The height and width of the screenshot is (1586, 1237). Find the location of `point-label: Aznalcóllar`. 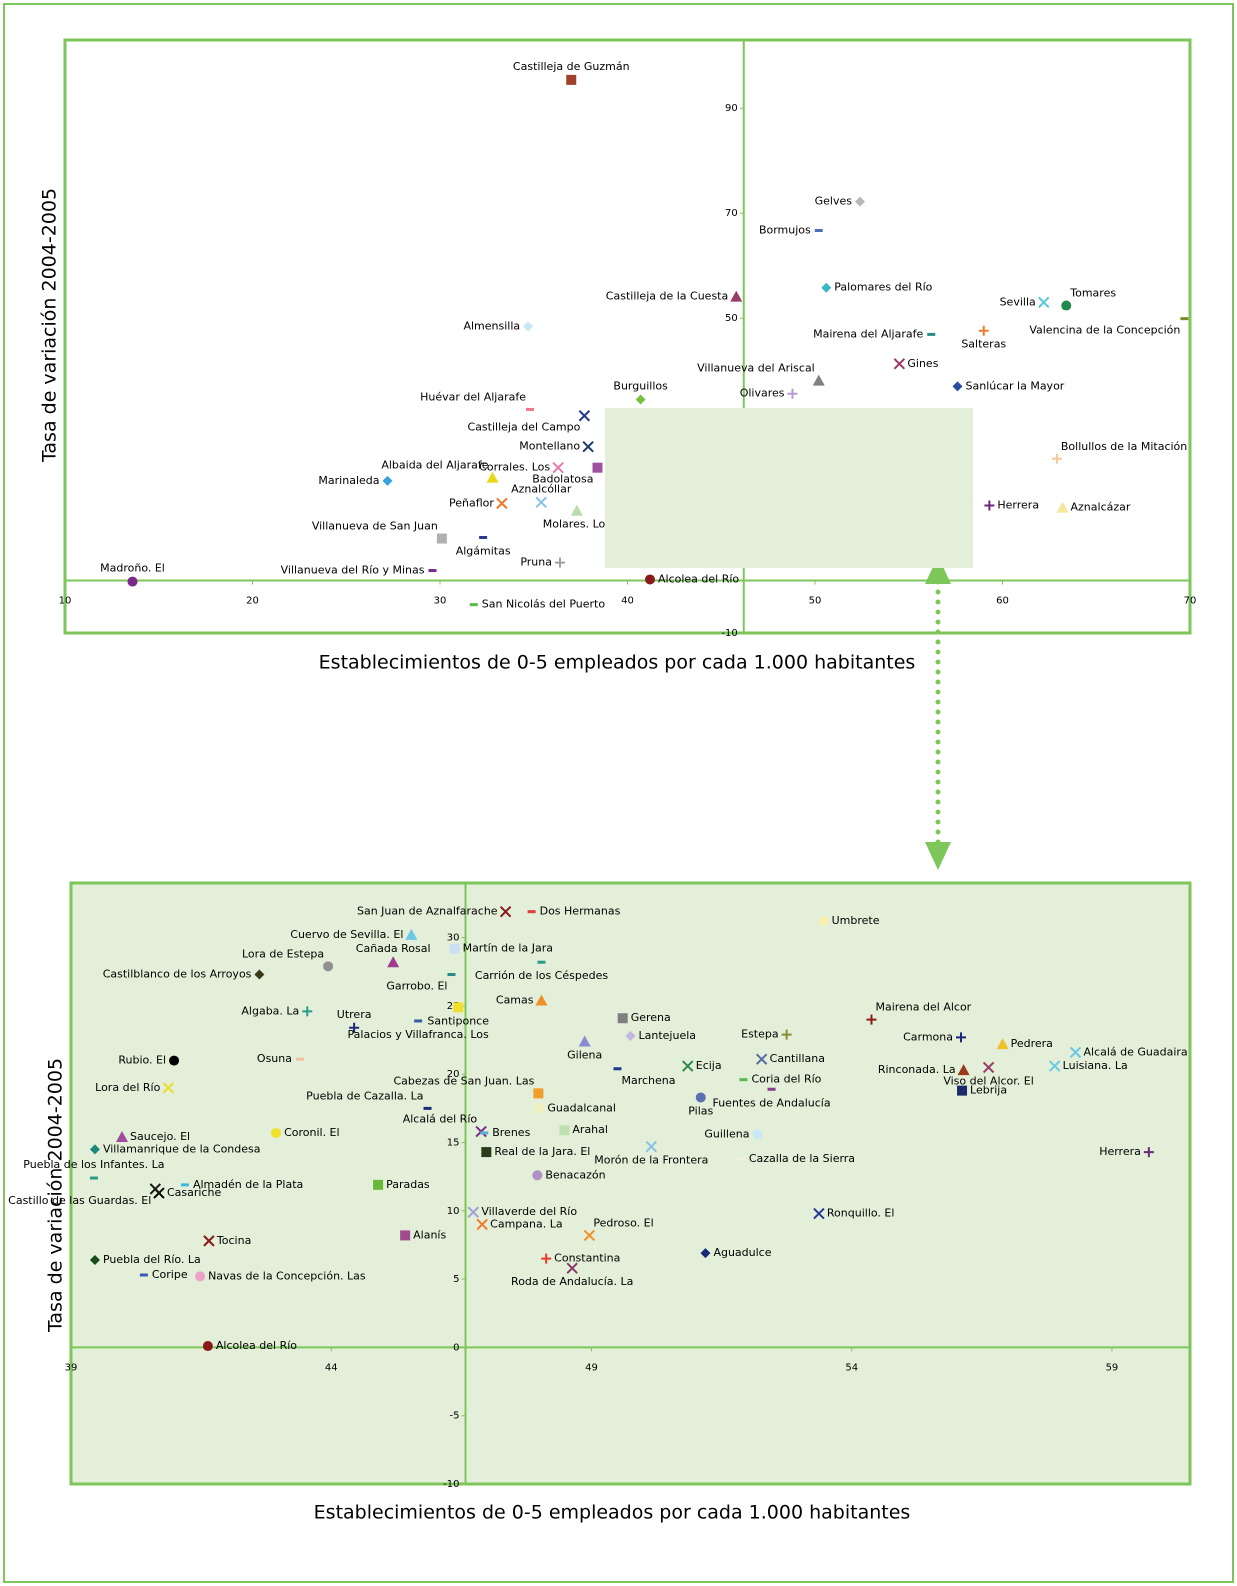

point-label: Aznalcóllar is located at coordinates (541, 488).